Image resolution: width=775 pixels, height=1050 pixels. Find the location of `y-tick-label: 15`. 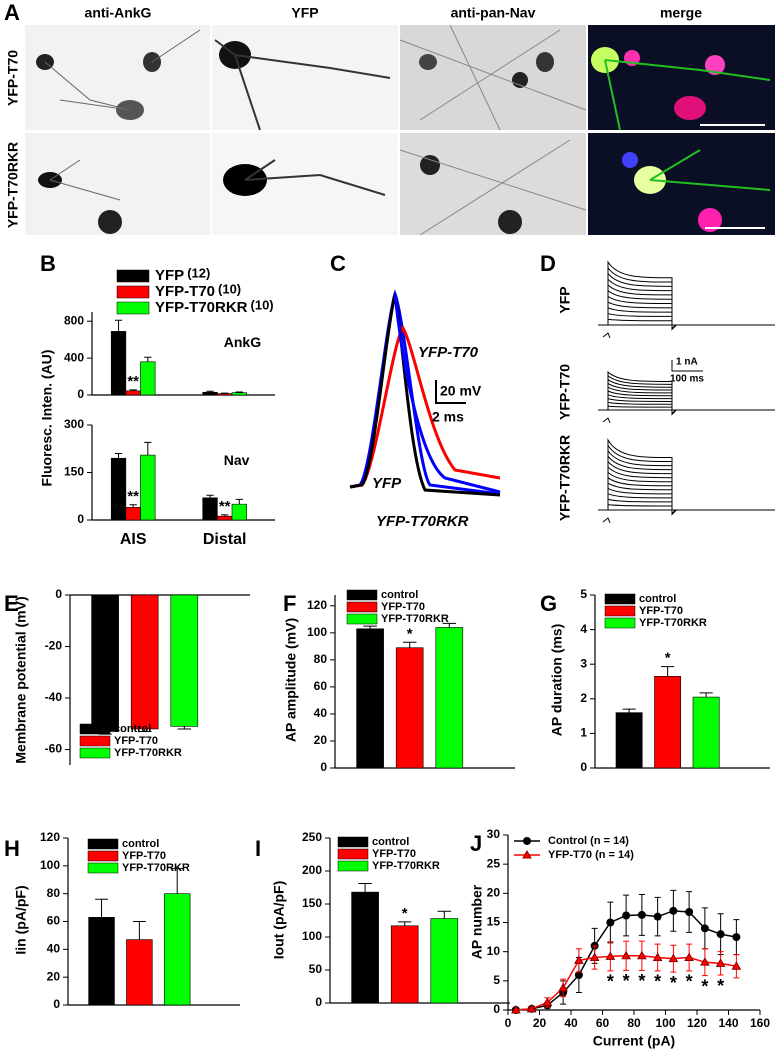

y-tick-label: 15 is located at coordinates (494, 922).